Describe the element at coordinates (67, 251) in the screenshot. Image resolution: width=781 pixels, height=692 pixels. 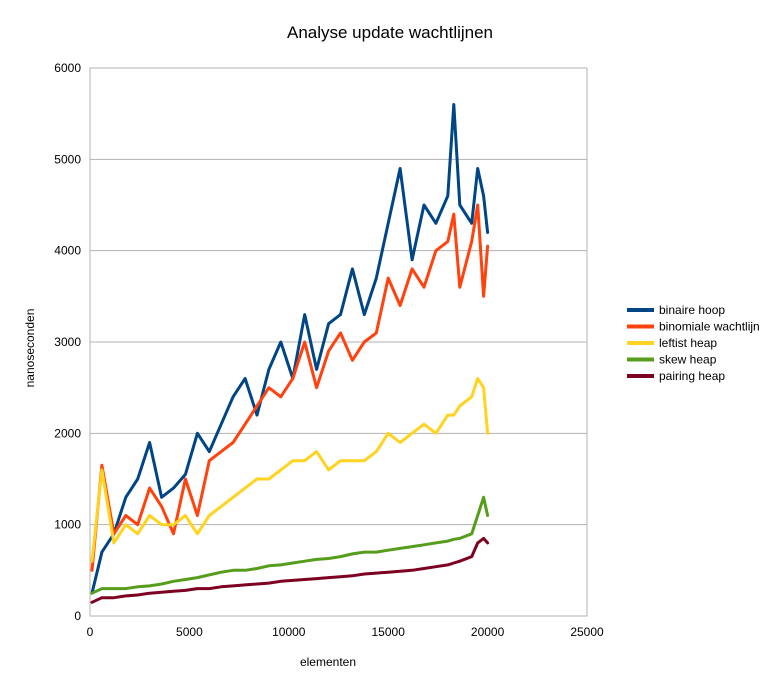
I see `y-tick-label: 4000` at that location.